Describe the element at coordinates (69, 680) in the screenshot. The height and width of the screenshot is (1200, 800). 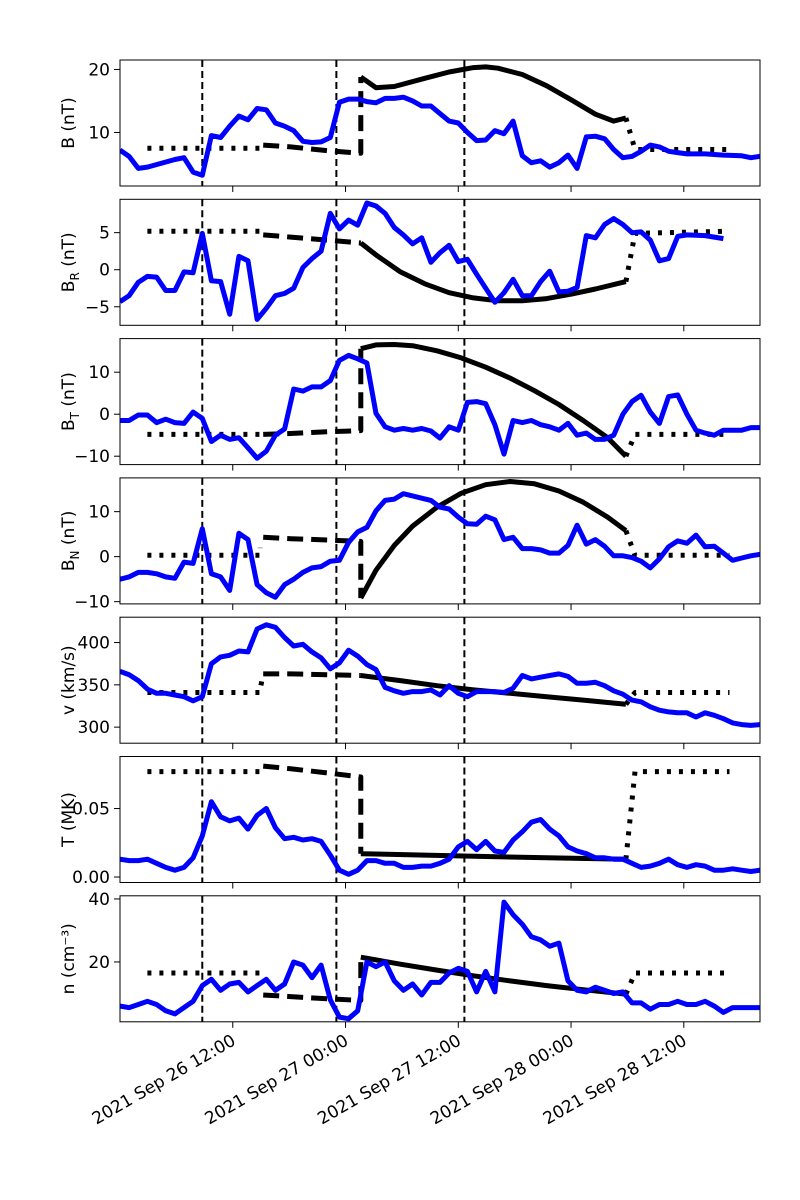
I see `y-axis-label: v (km/s)` at that location.